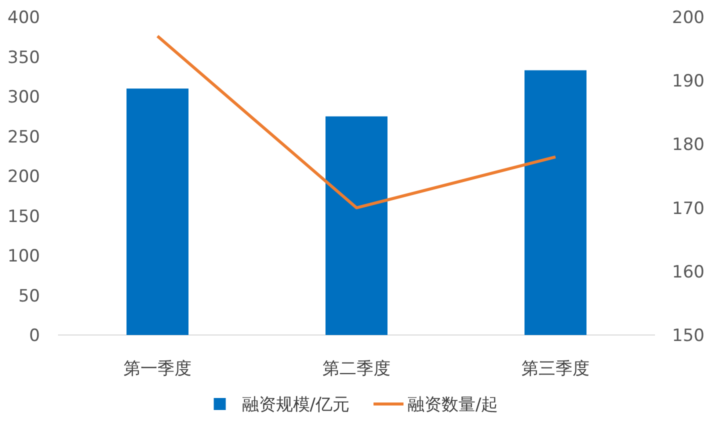  Describe the element at coordinates (688, 208) in the screenshot. I see `y2-tick-label: 170` at that location.